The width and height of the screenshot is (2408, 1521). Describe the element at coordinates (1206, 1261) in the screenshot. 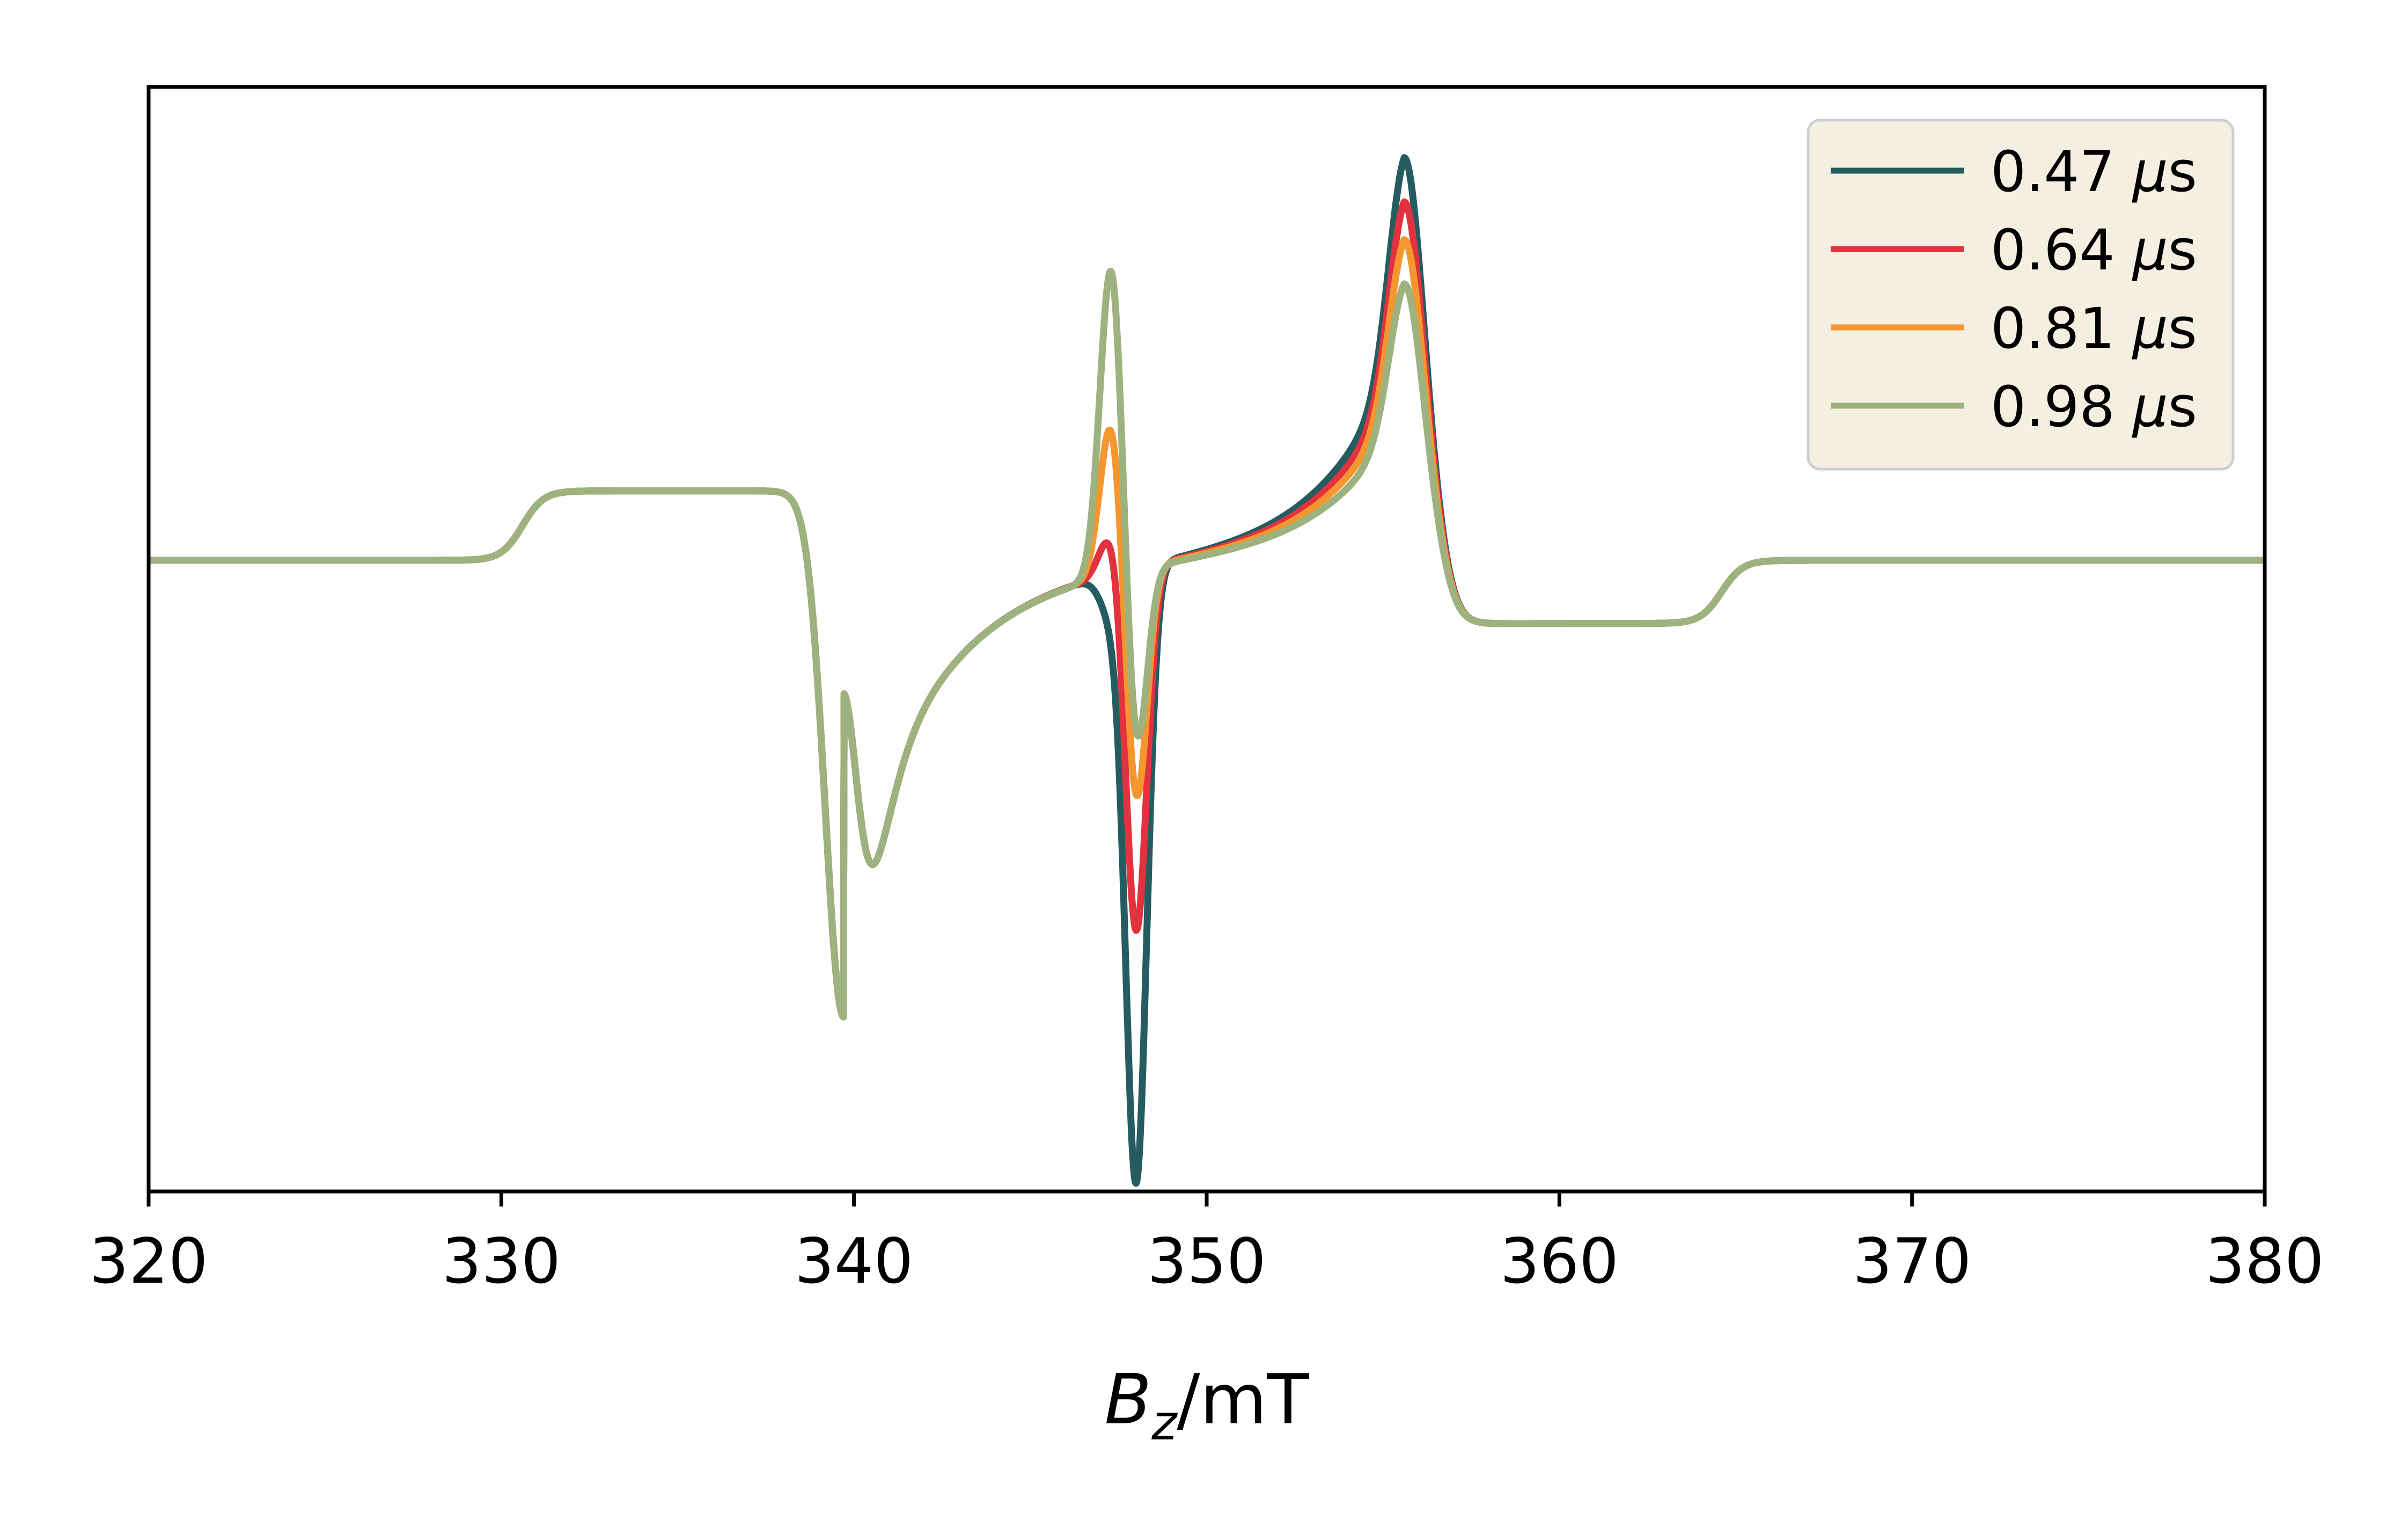

I see `x-tick-label: 350` at that location.